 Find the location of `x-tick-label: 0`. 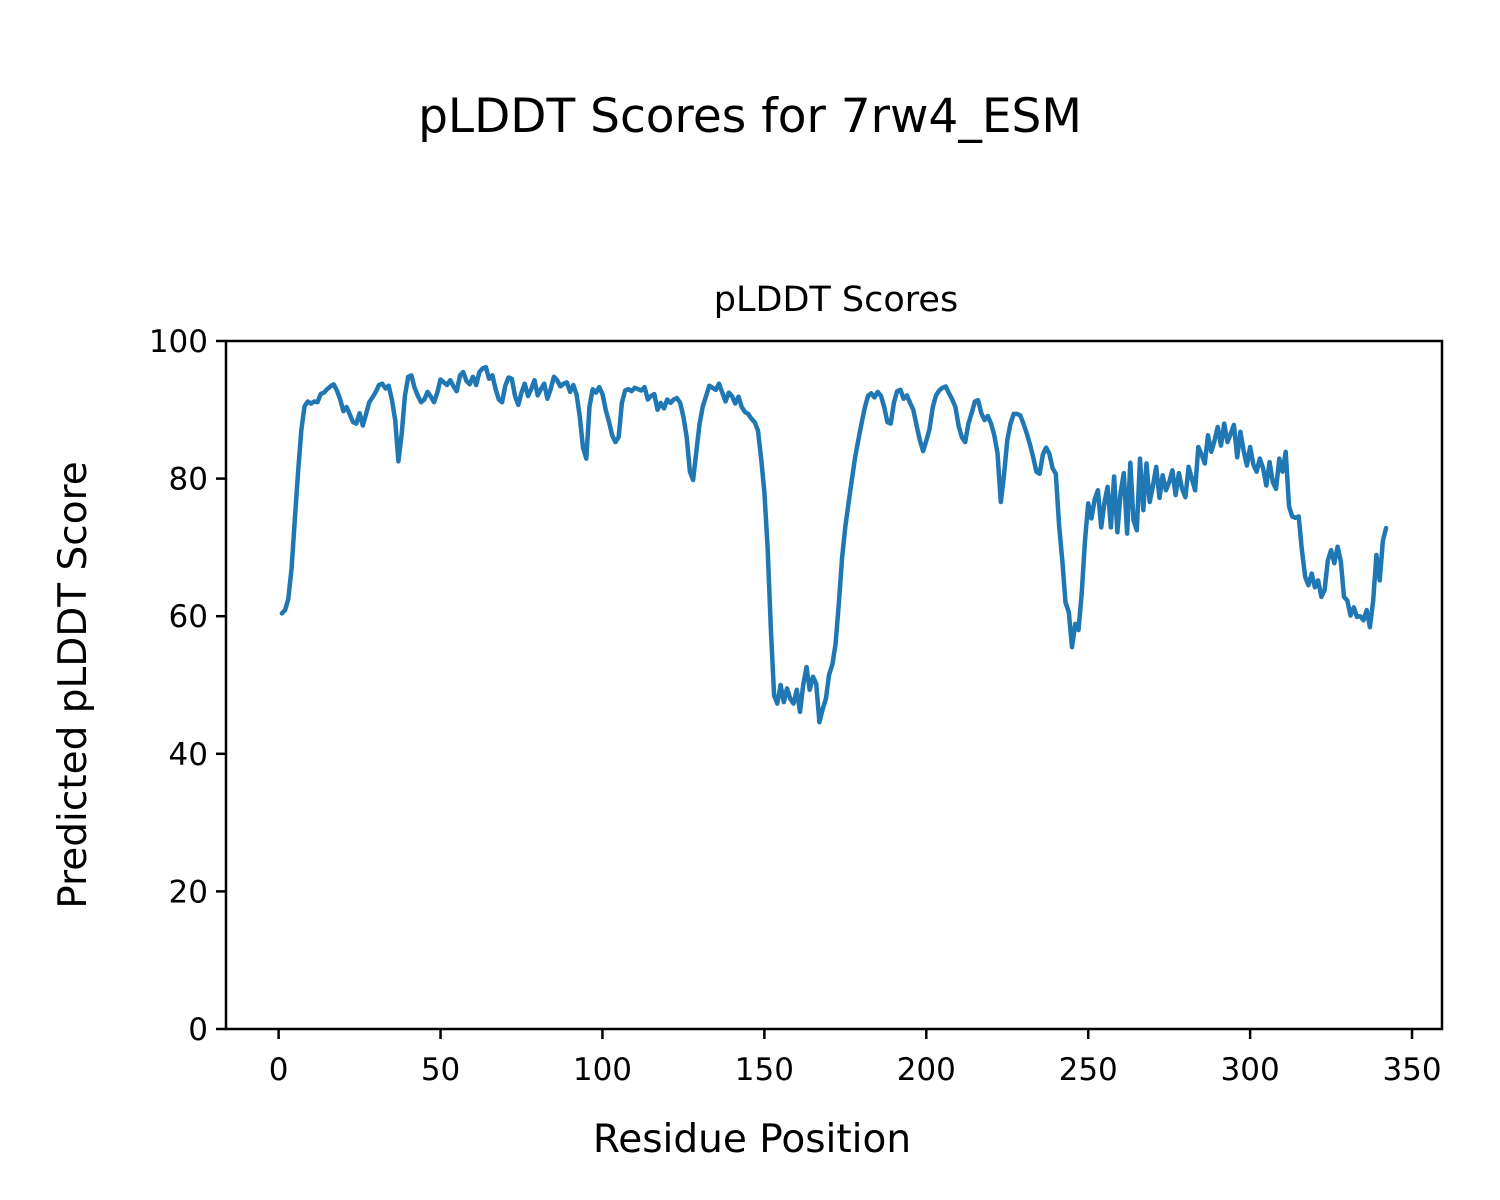

x-tick-label: 0 is located at coordinates (279, 1070).